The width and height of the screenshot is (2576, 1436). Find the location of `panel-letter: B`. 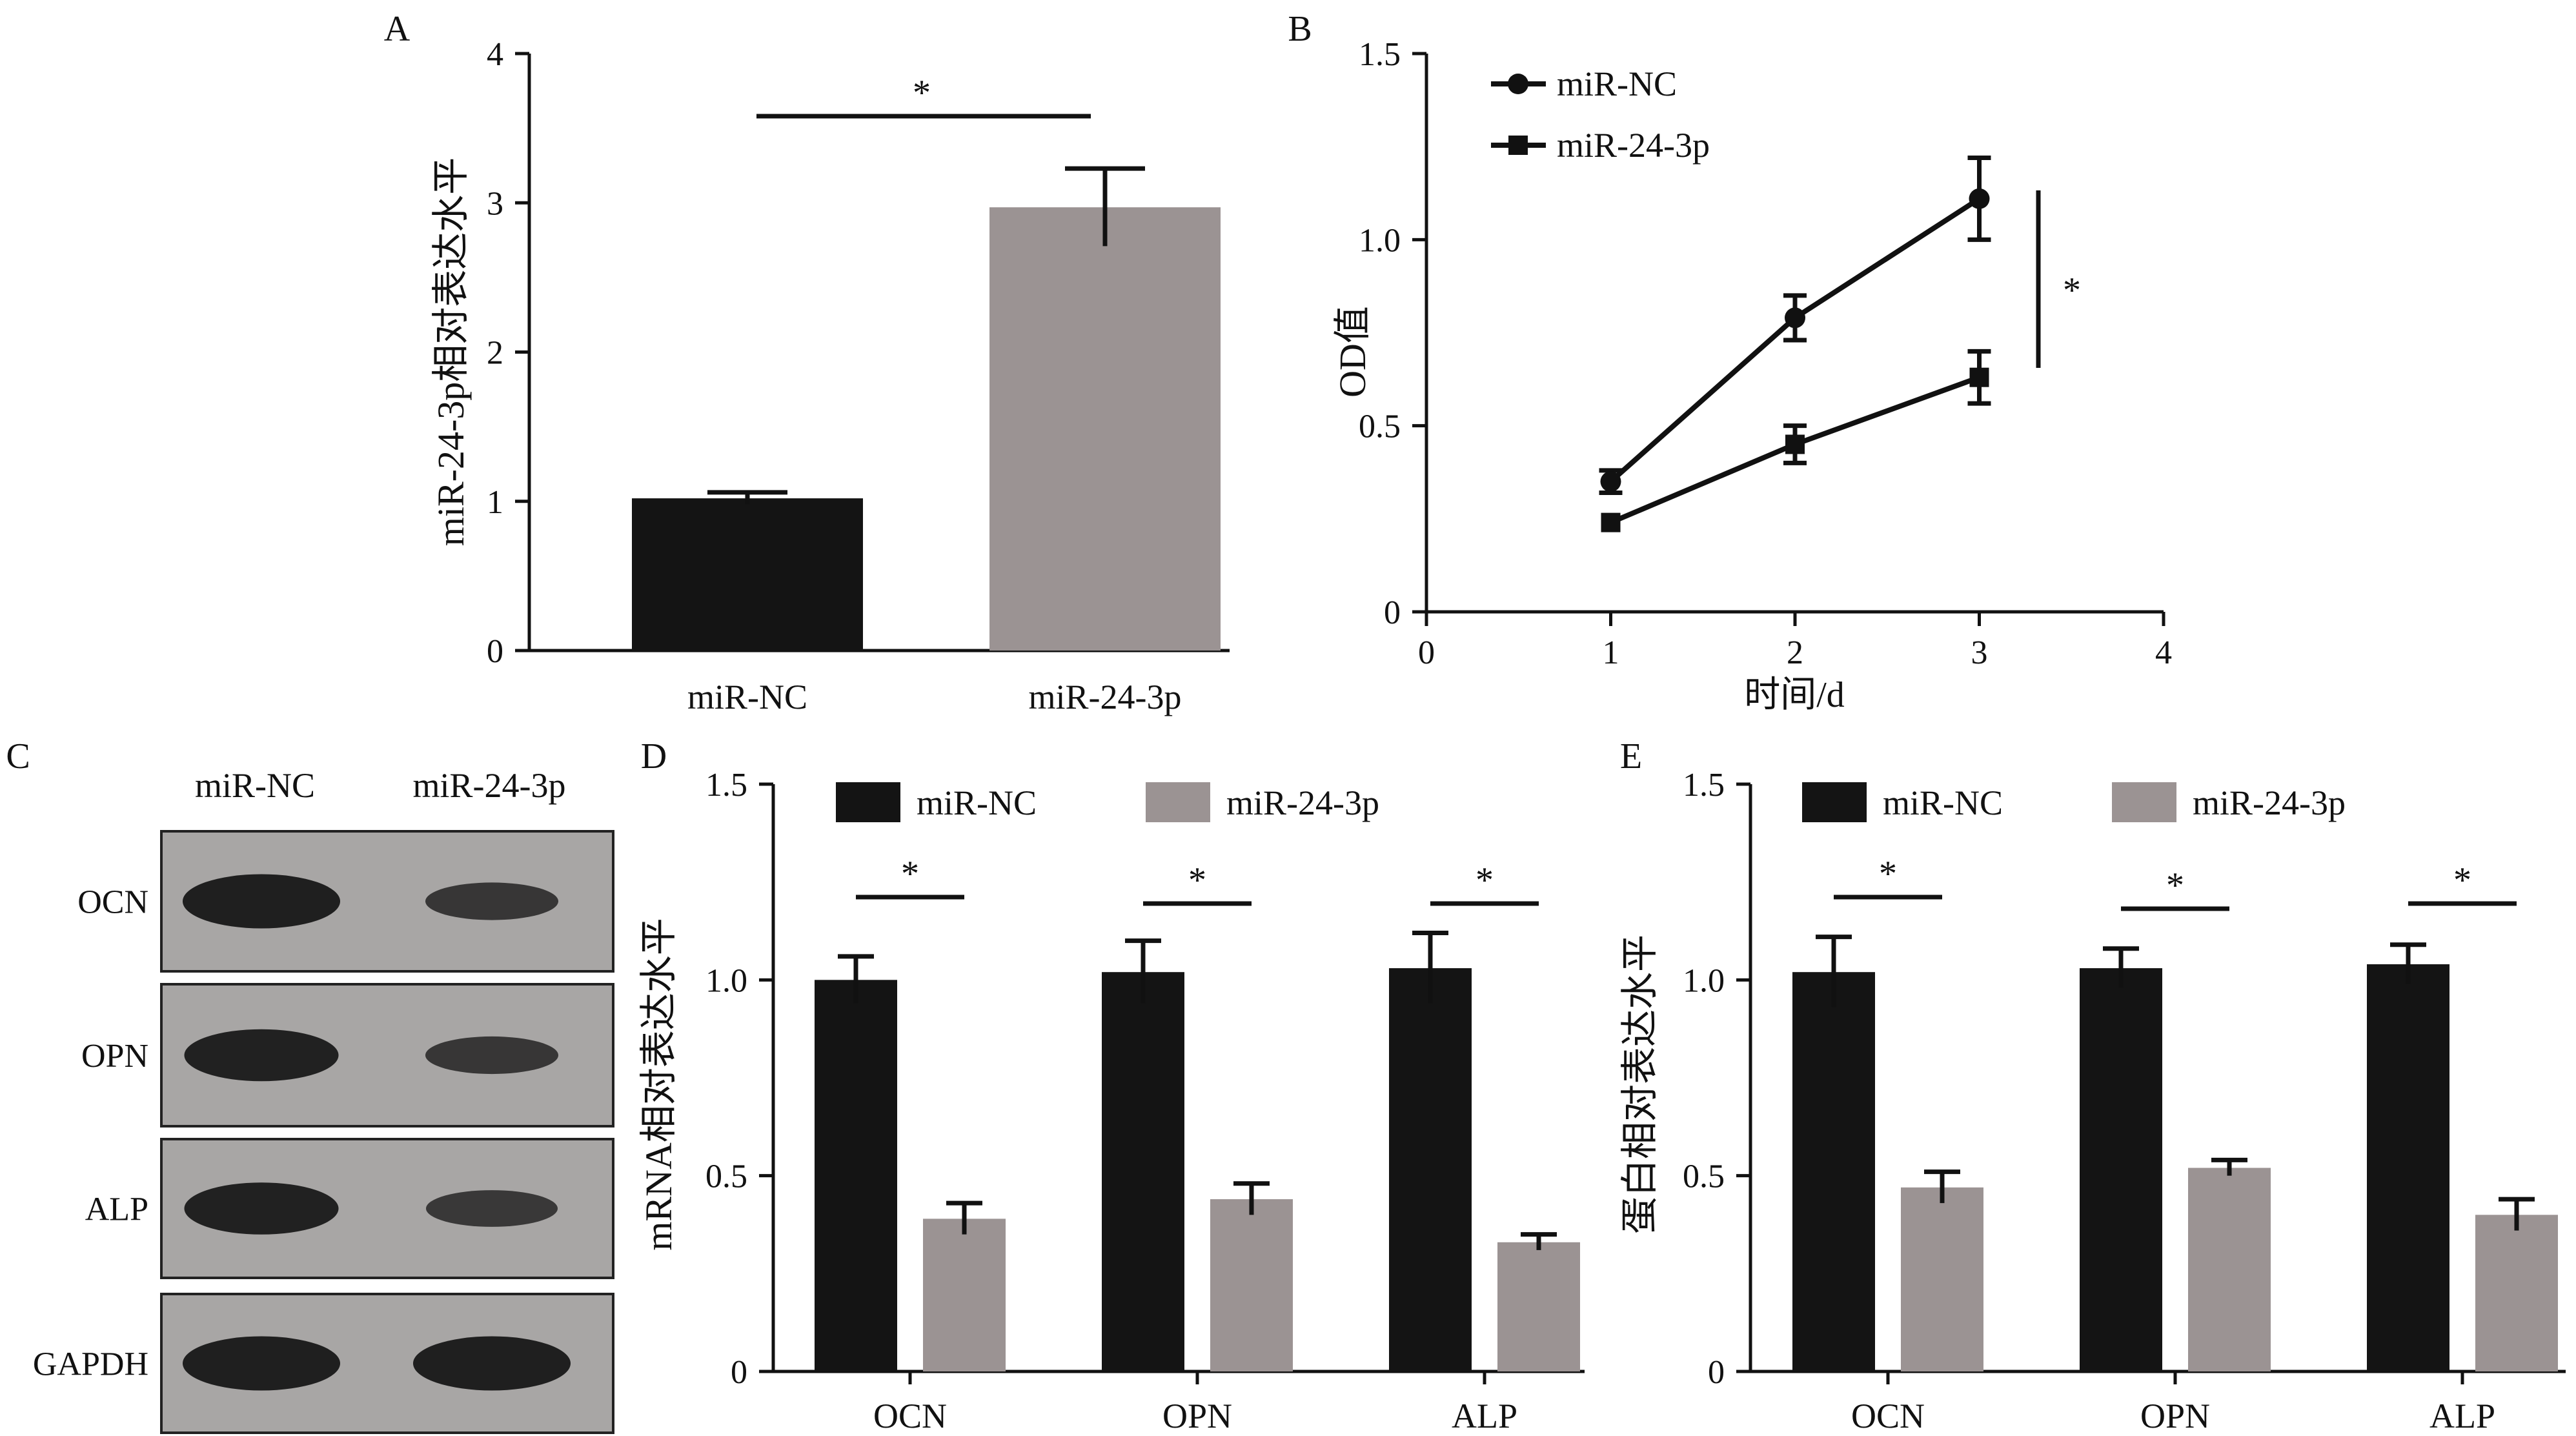

panel-letter: B is located at coordinates (1300, 29).